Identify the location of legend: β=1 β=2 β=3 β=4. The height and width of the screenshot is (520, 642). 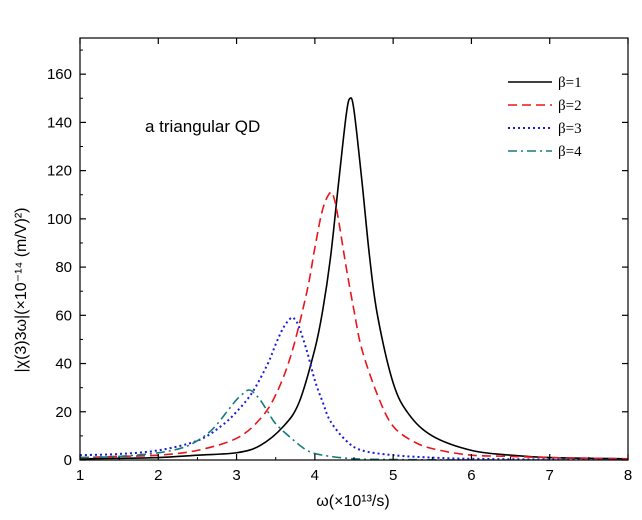
(545, 117).